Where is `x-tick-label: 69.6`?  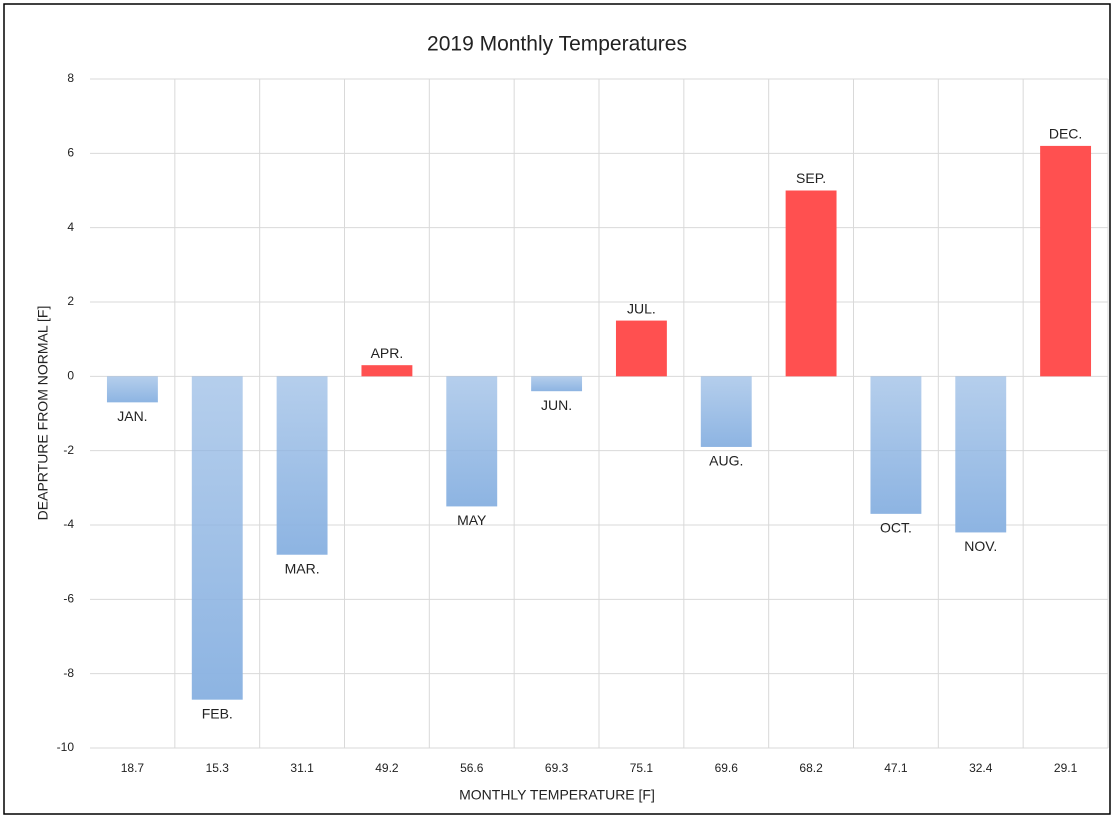 x-tick-label: 69.6 is located at coordinates (727, 768).